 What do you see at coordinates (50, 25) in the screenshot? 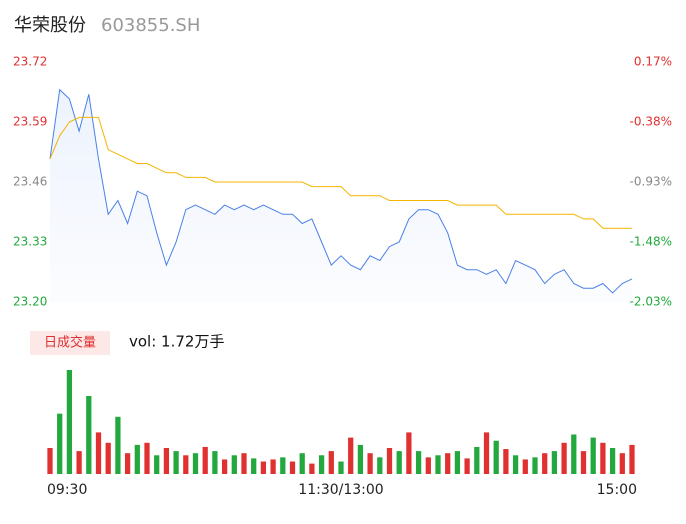
I see `stock-name: 华荣股份` at bounding box center [50, 25].